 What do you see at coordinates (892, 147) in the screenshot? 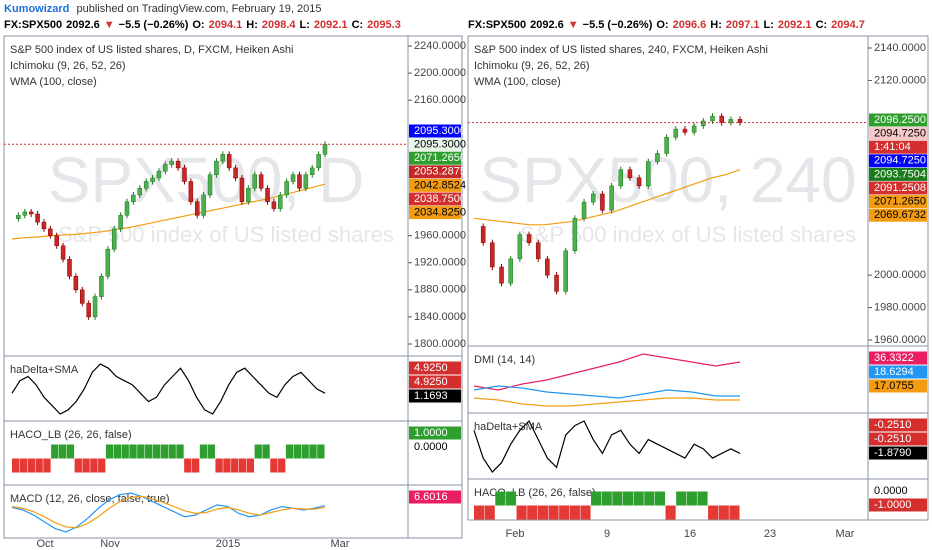
I see `price-tag-label: 1:41:04` at bounding box center [892, 147].